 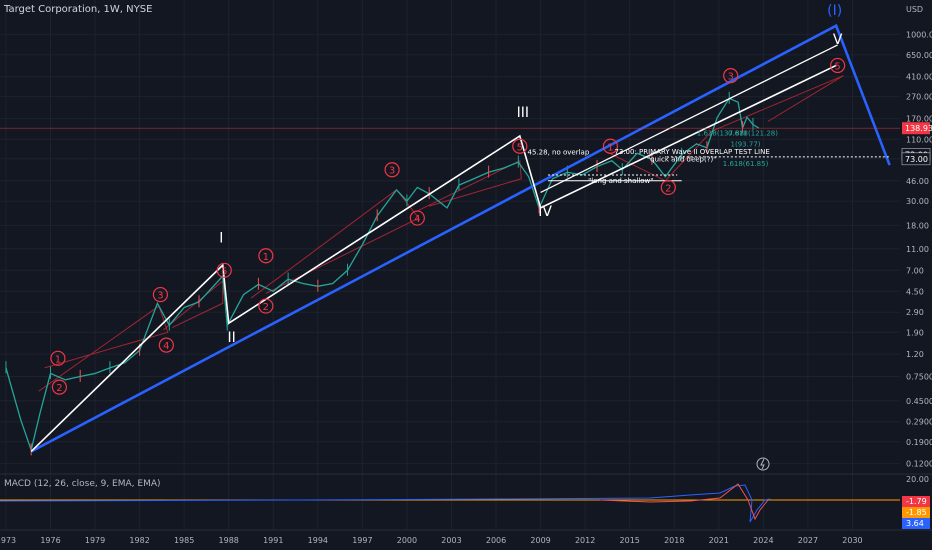 What do you see at coordinates (917, 201) in the screenshot?
I see `price-axis-tick: 30.00` at bounding box center [917, 201].